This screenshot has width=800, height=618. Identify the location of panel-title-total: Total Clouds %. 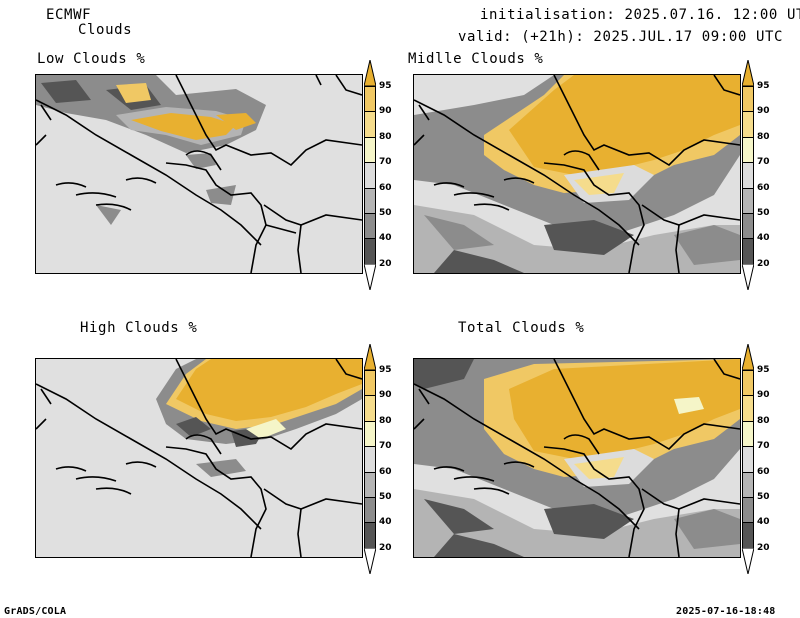
(521, 328).